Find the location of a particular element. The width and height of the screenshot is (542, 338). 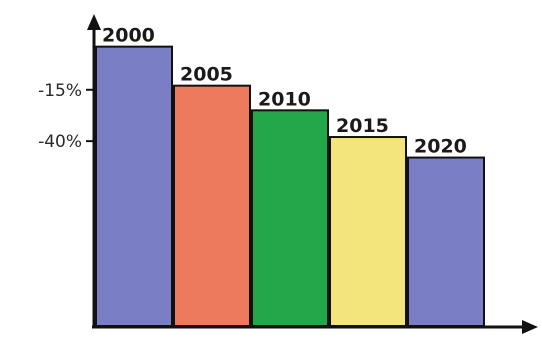

y-axis-arrow is located at coordinates (94, 22).